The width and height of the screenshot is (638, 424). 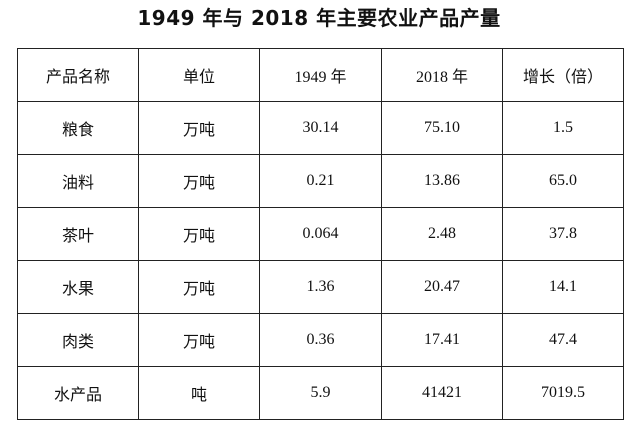 I want to click on table-row: 粮食 万吨 30.14 75.10 1.5, so click(x=320, y=128).